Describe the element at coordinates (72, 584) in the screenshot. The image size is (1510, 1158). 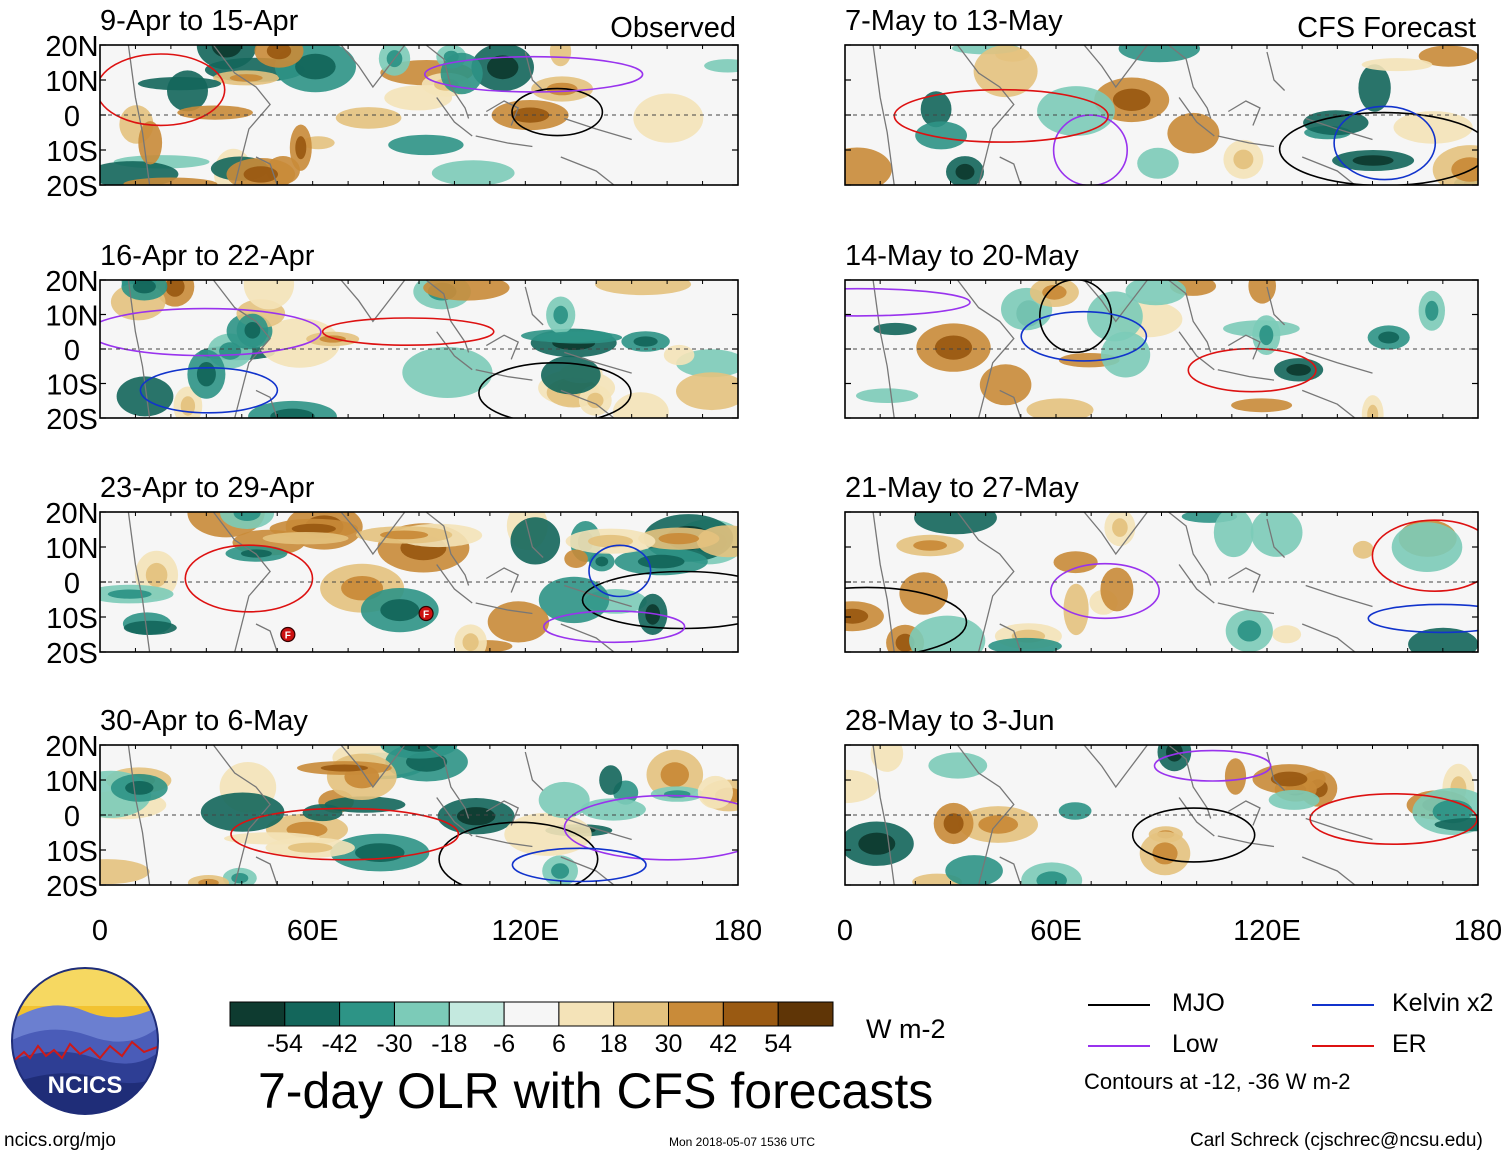
I see `lat-tick-label: 0` at that location.